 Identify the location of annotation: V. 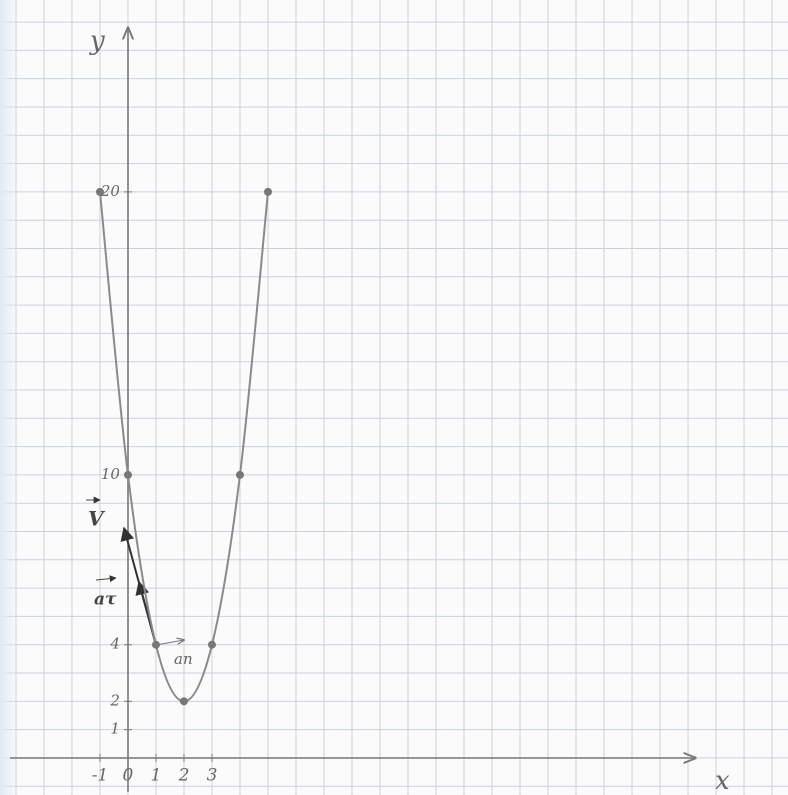
(97, 519).